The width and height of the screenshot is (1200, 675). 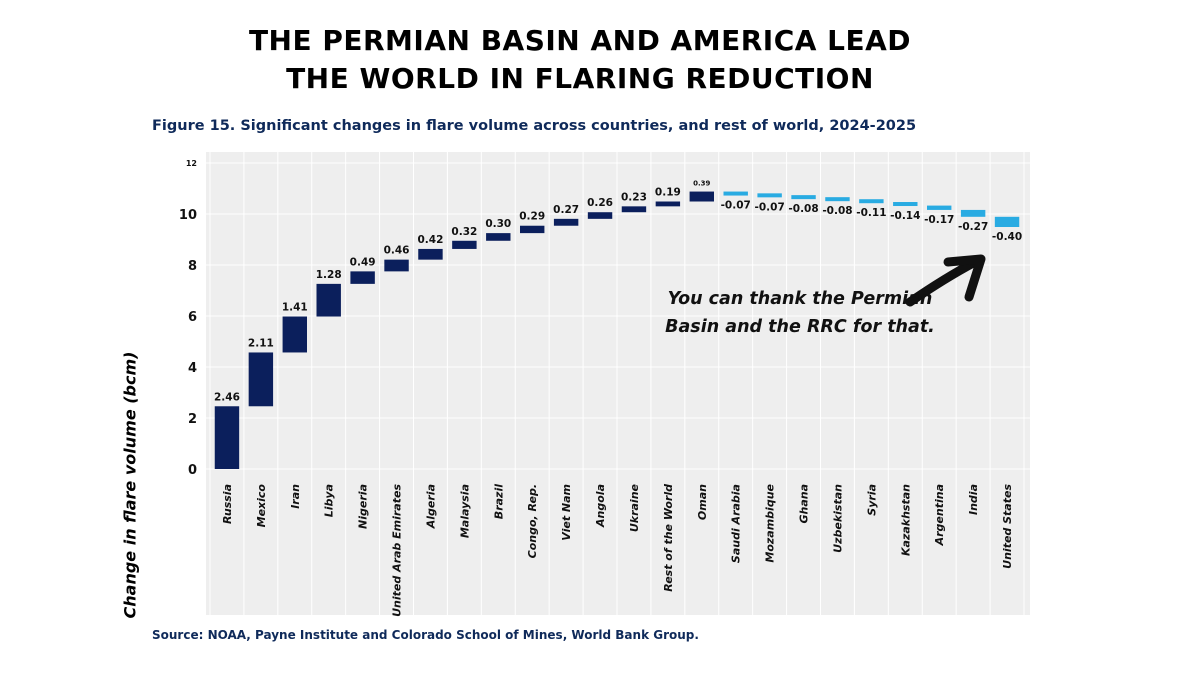 What do you see at coordinates (192, 419) in the screenshot?
I see `y-tick-label: 2` at bounding box center [192, 419].